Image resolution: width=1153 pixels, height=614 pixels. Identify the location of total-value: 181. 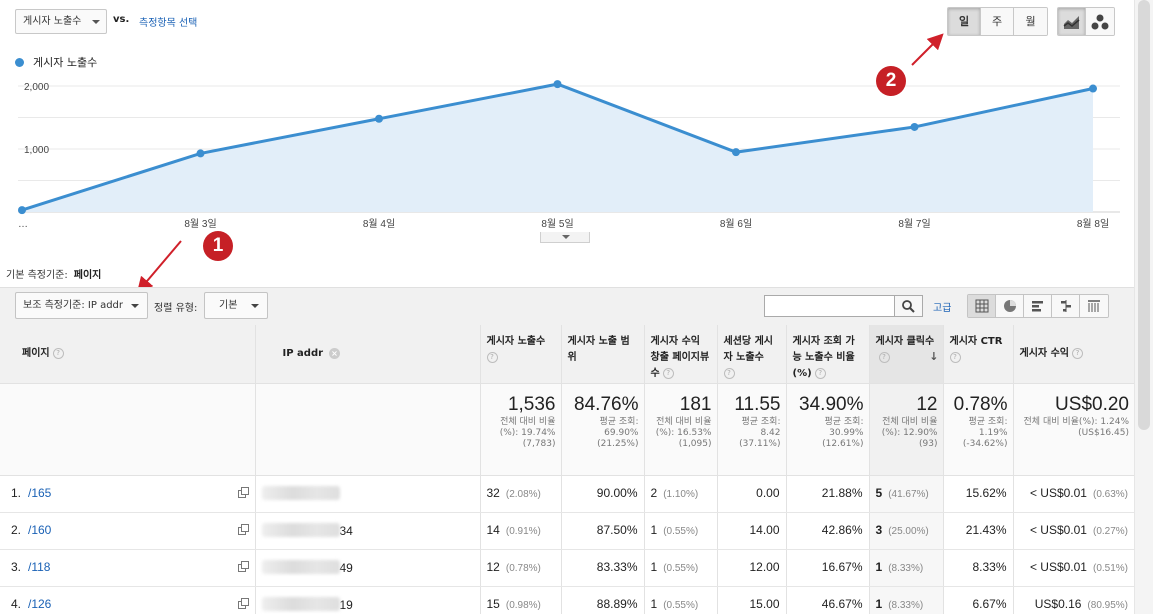
(695, 404).